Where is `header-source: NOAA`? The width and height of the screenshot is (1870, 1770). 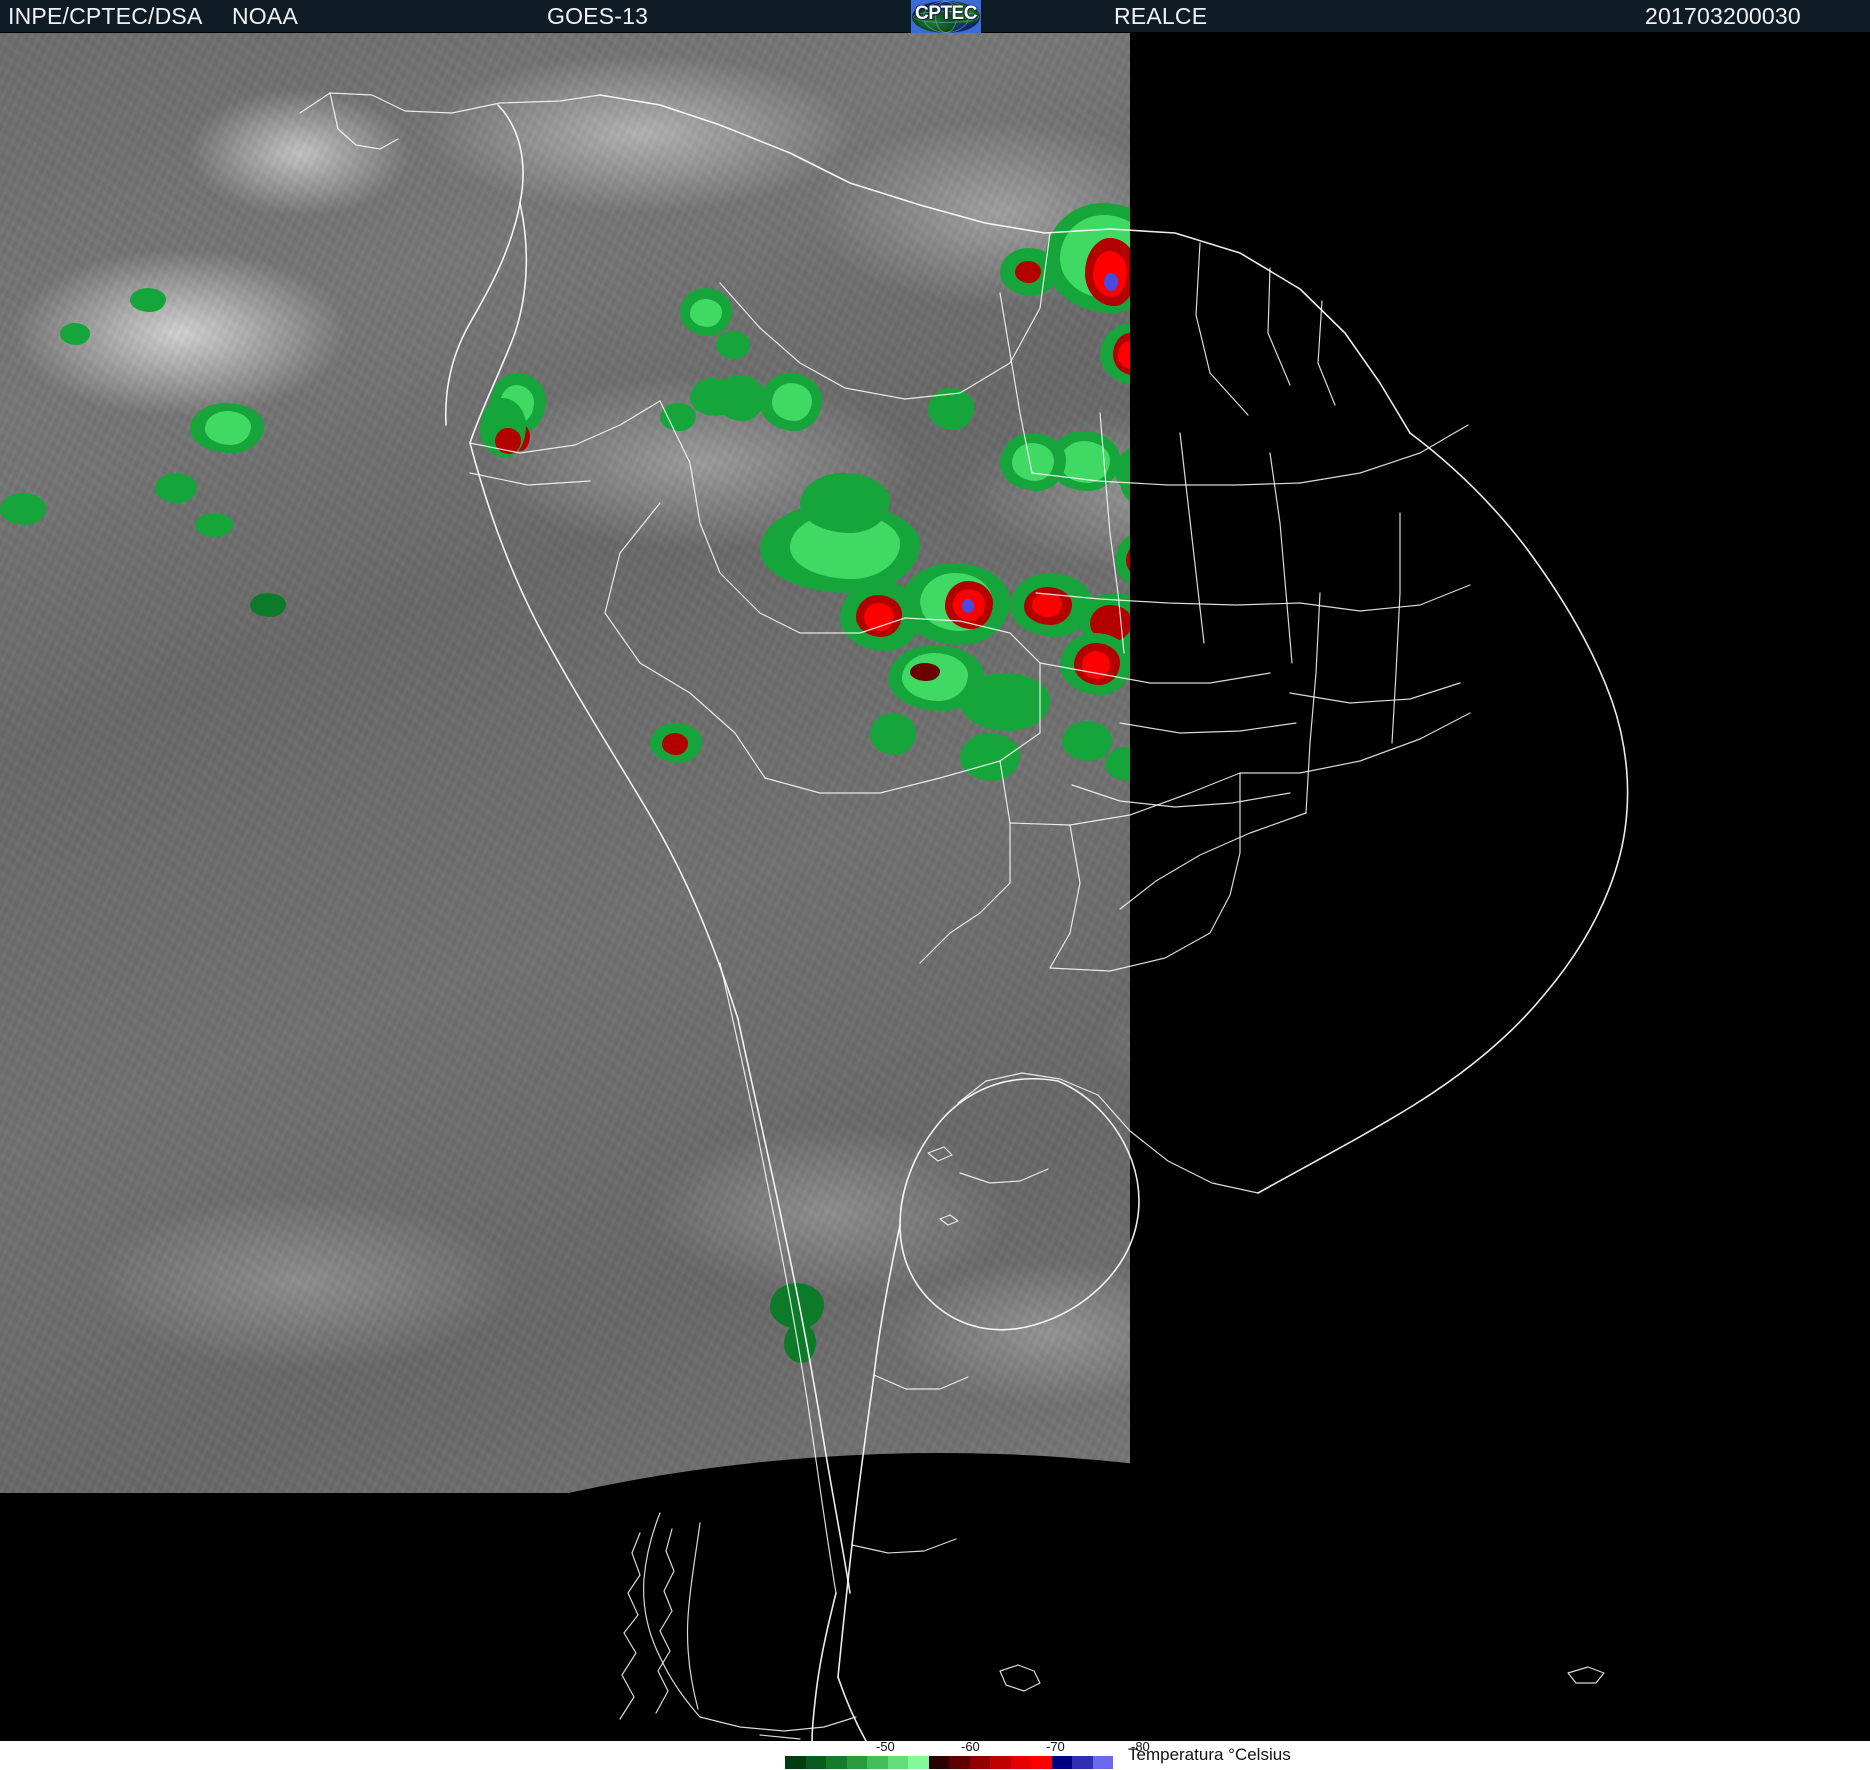 header-source: NOAA is located at coordinates (265, 16).